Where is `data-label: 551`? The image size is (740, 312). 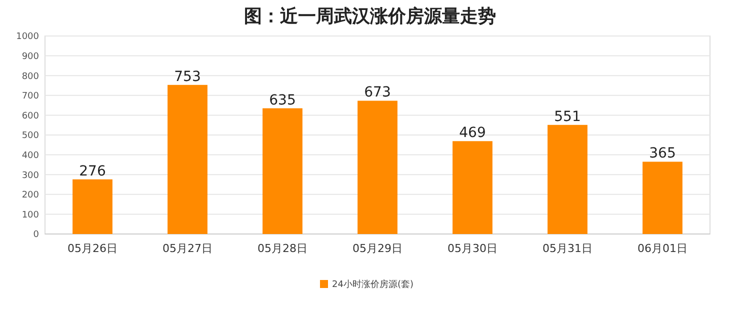
data-label: 551 is located at coordinates (567, 116).